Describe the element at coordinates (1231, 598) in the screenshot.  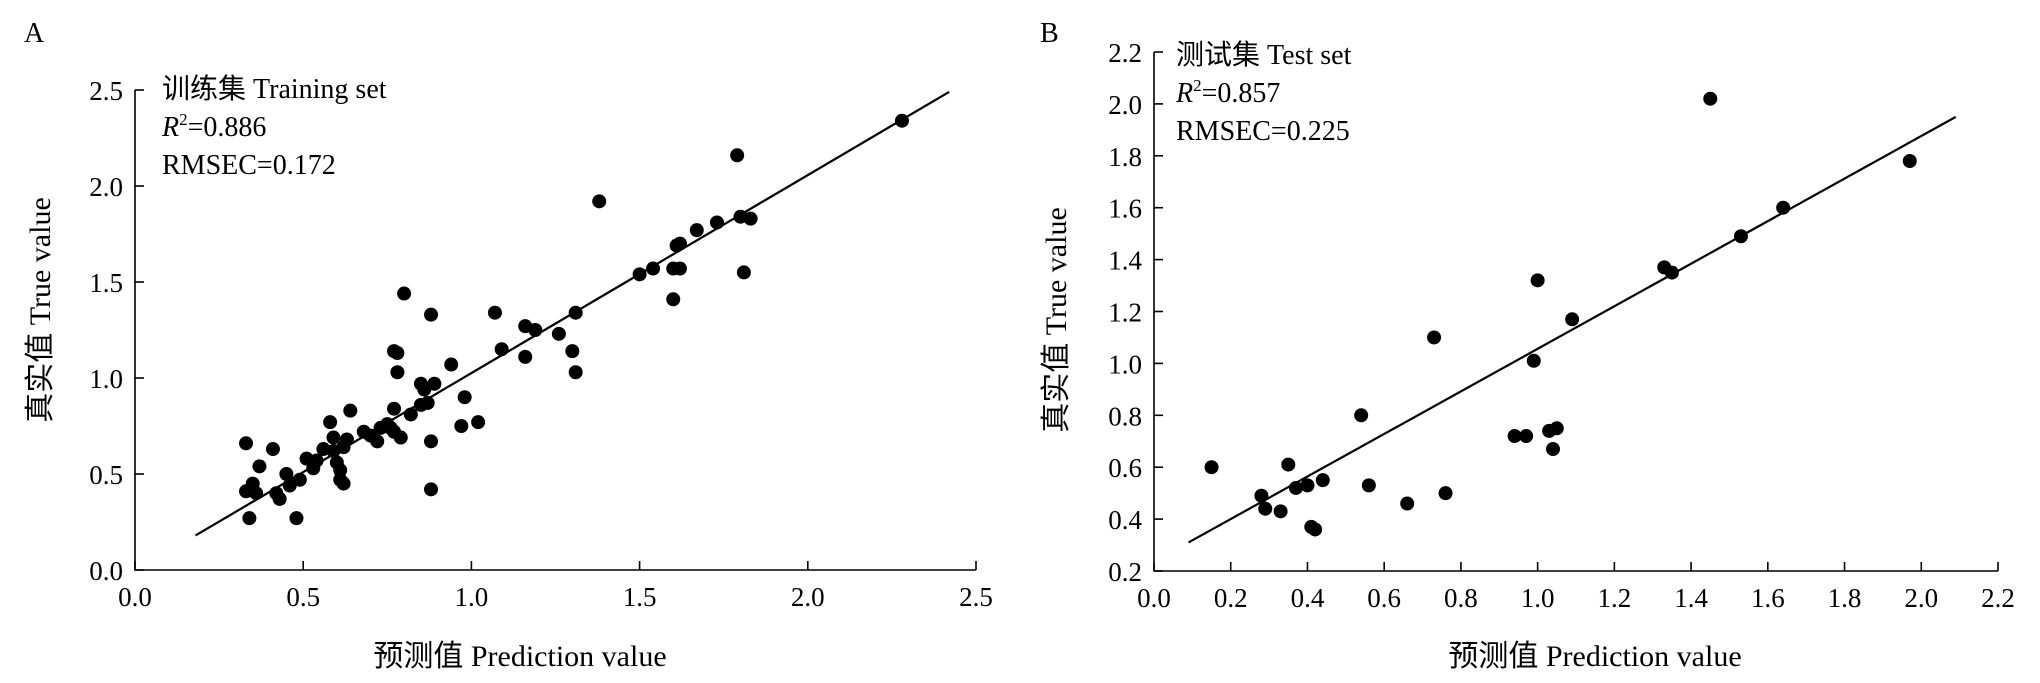
I see `panel-b-xtick-label: 0.2` at that location.